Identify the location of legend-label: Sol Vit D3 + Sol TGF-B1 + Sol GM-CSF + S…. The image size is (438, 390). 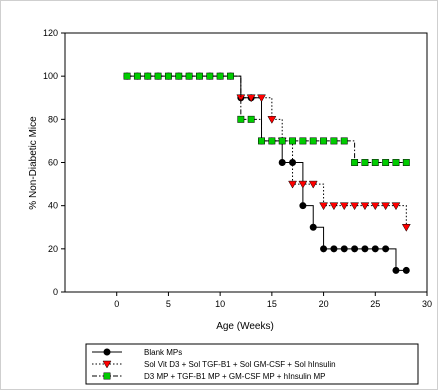
(240, 364).